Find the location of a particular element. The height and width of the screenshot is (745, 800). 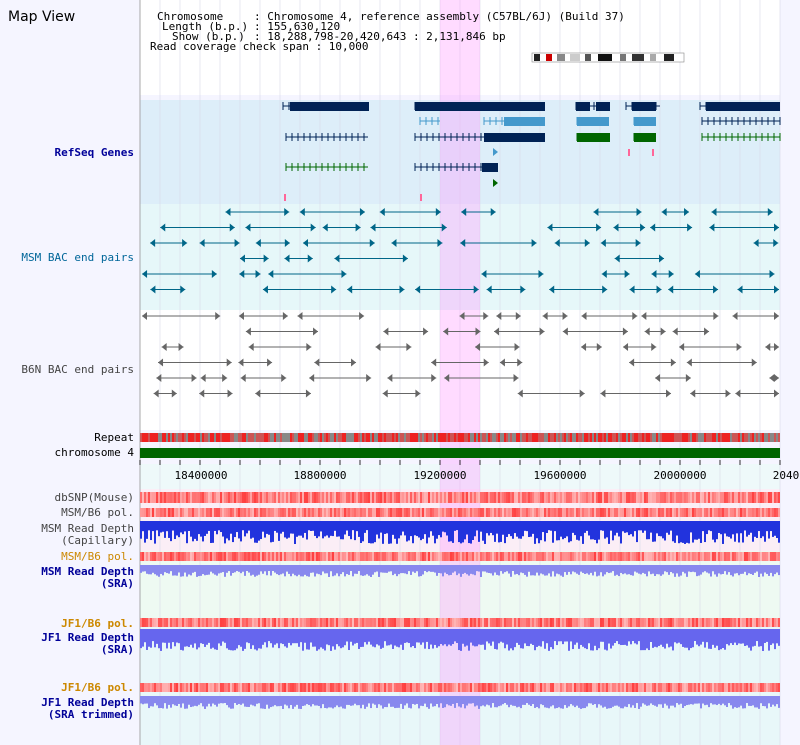

chromosome-ideogram is located at coordinates (608, 57).